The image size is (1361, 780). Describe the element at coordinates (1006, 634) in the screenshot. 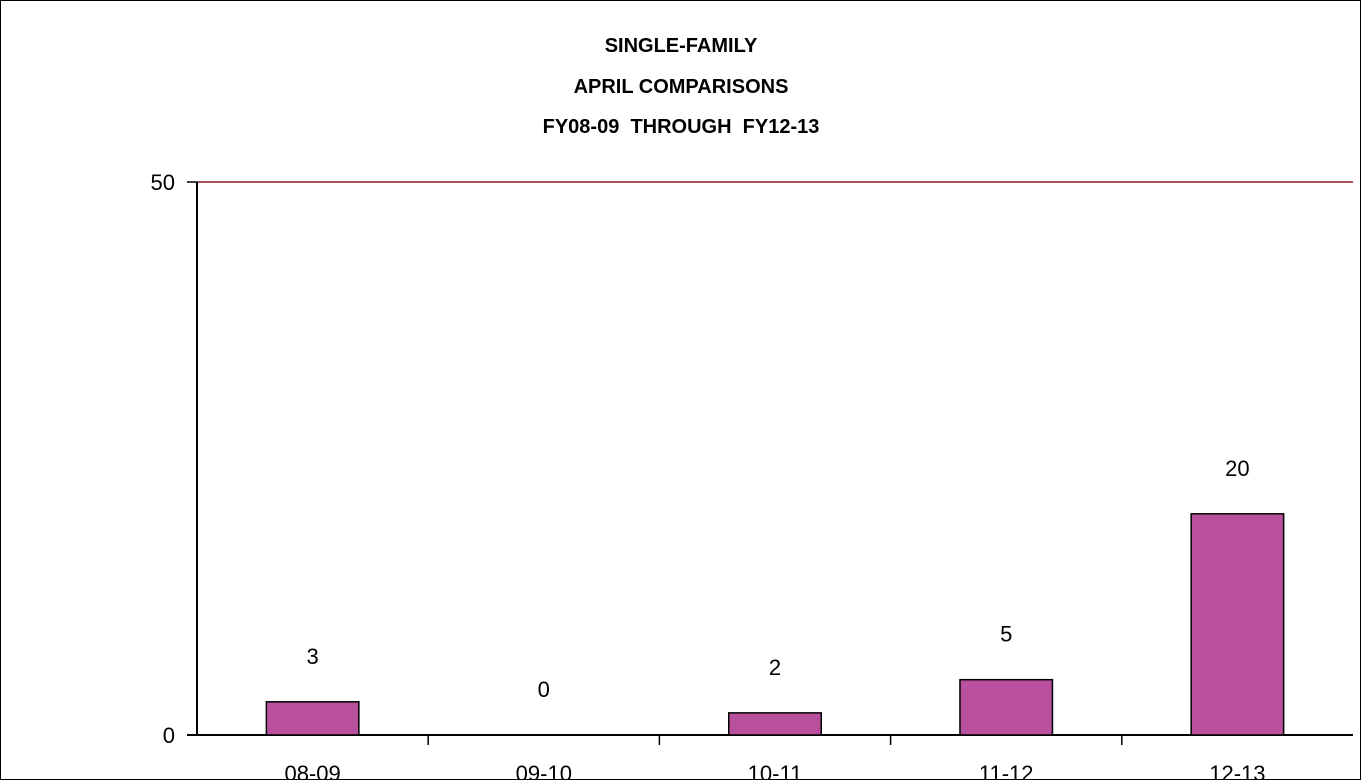

I see `data-label: 5` at that location.